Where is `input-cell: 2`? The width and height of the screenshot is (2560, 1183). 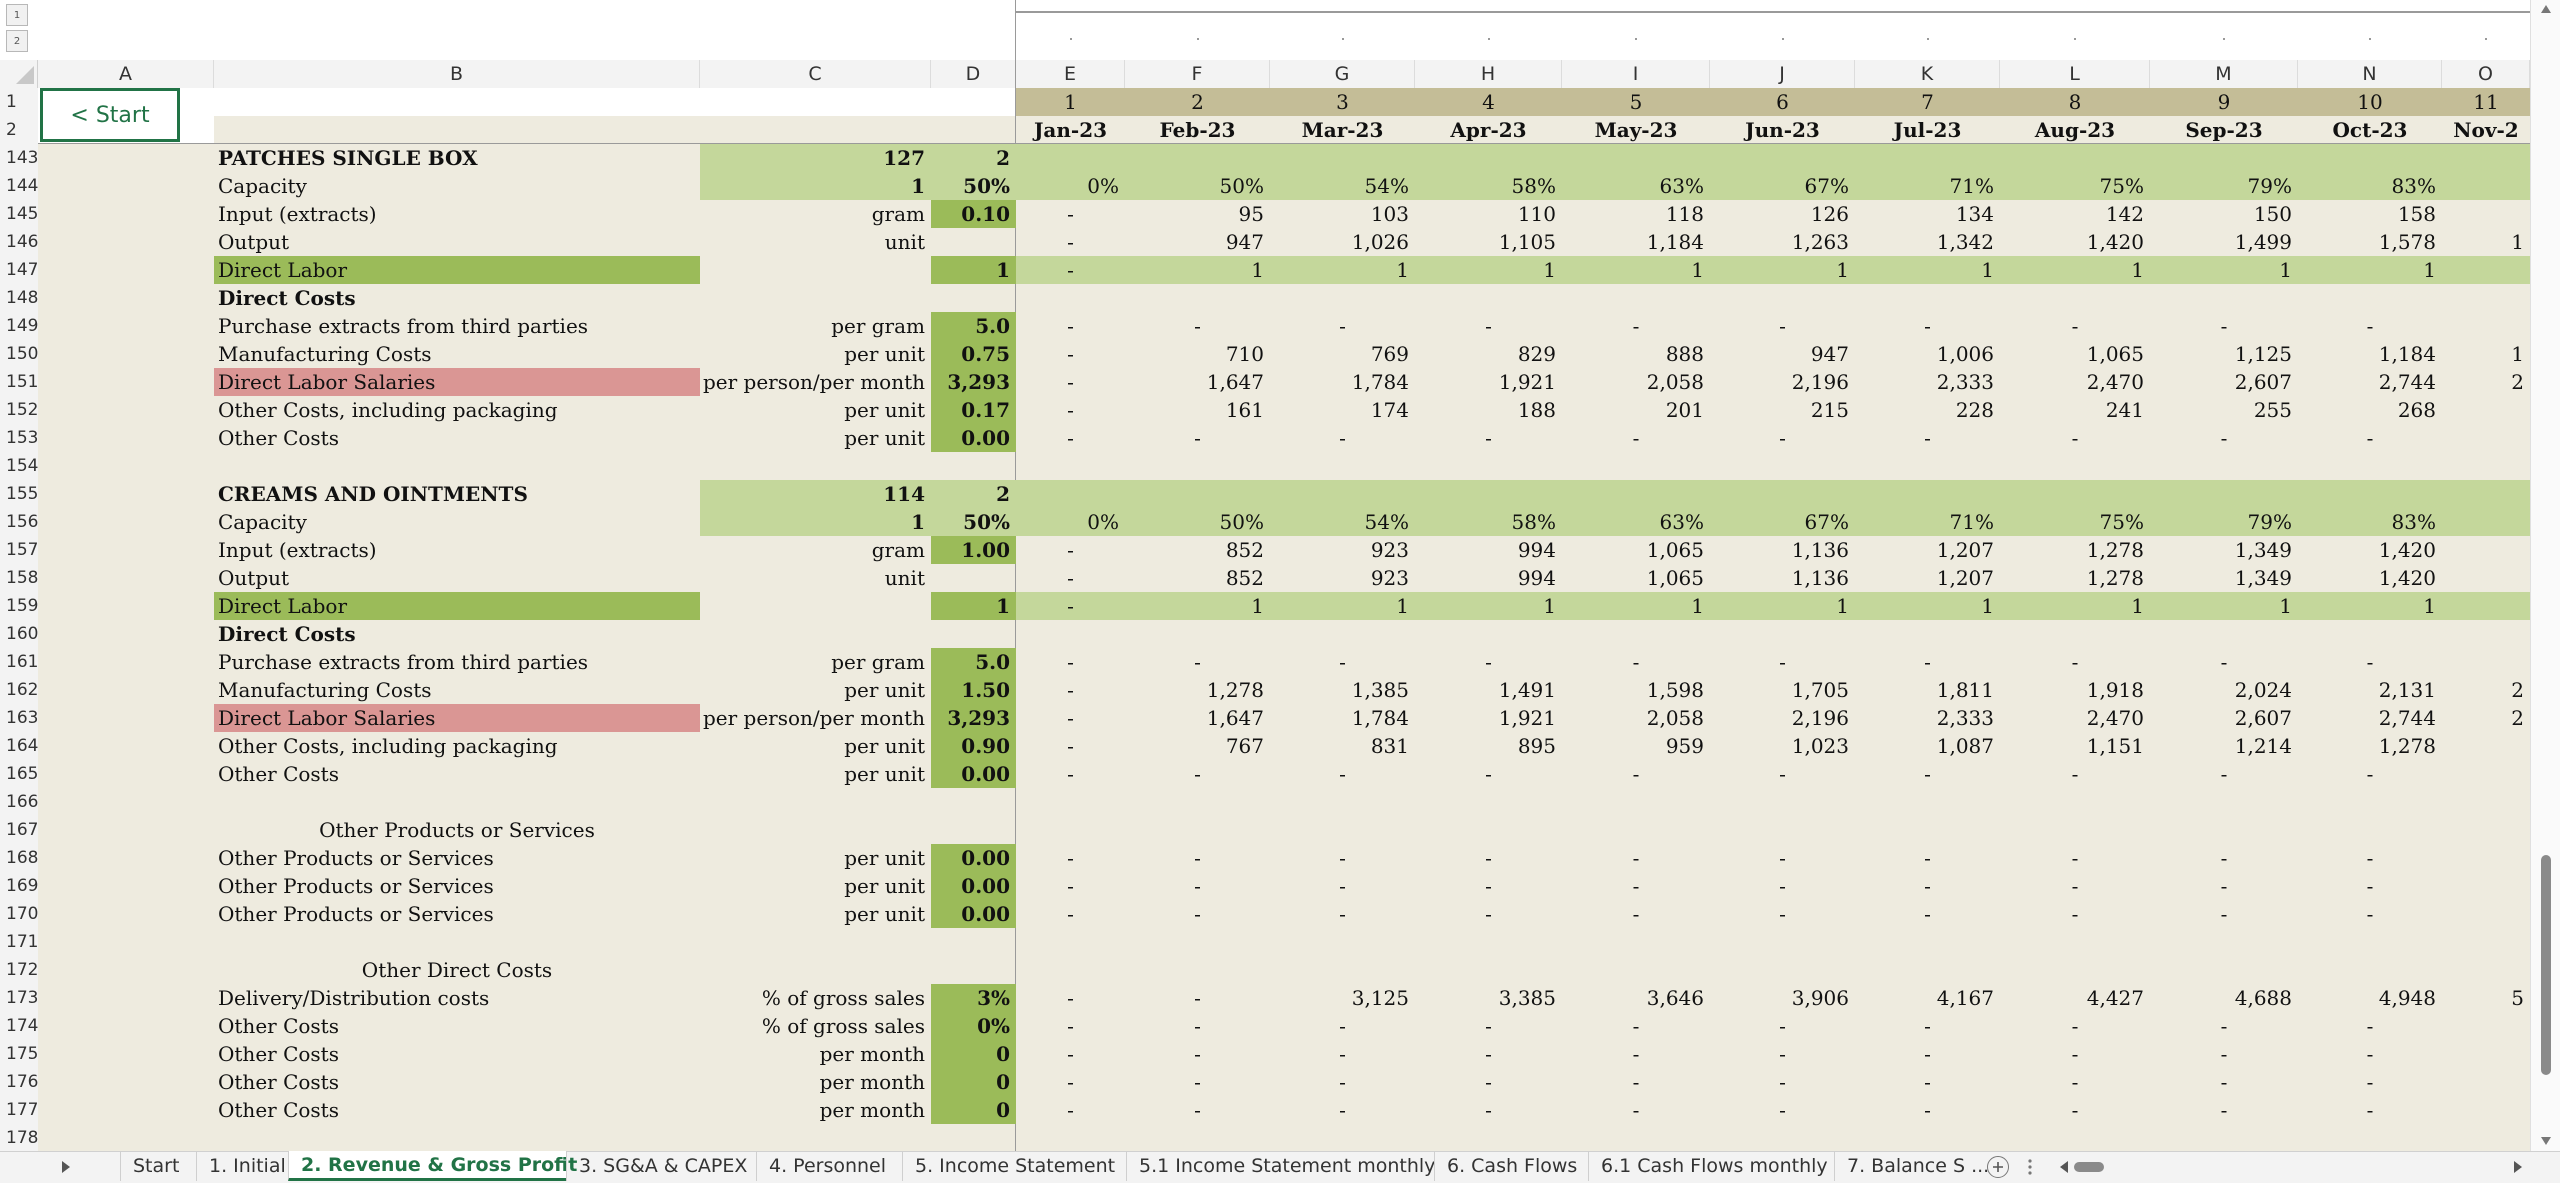 input-cell: 2 is located at coordinates (1003, 494).